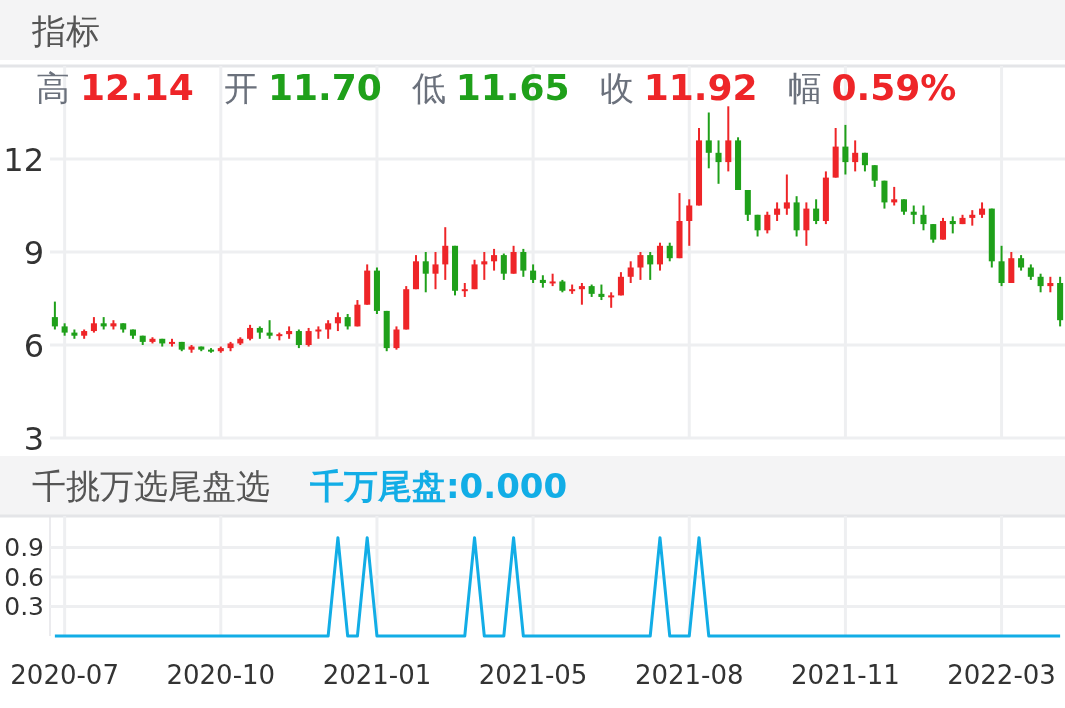 Image resolution: width=1065 pixels, height=708 pixels. What do you see at coordinates (377, 675) in the screenshot?
I see `x-tick-label: 2021-01` at bounding box center [377, 675].